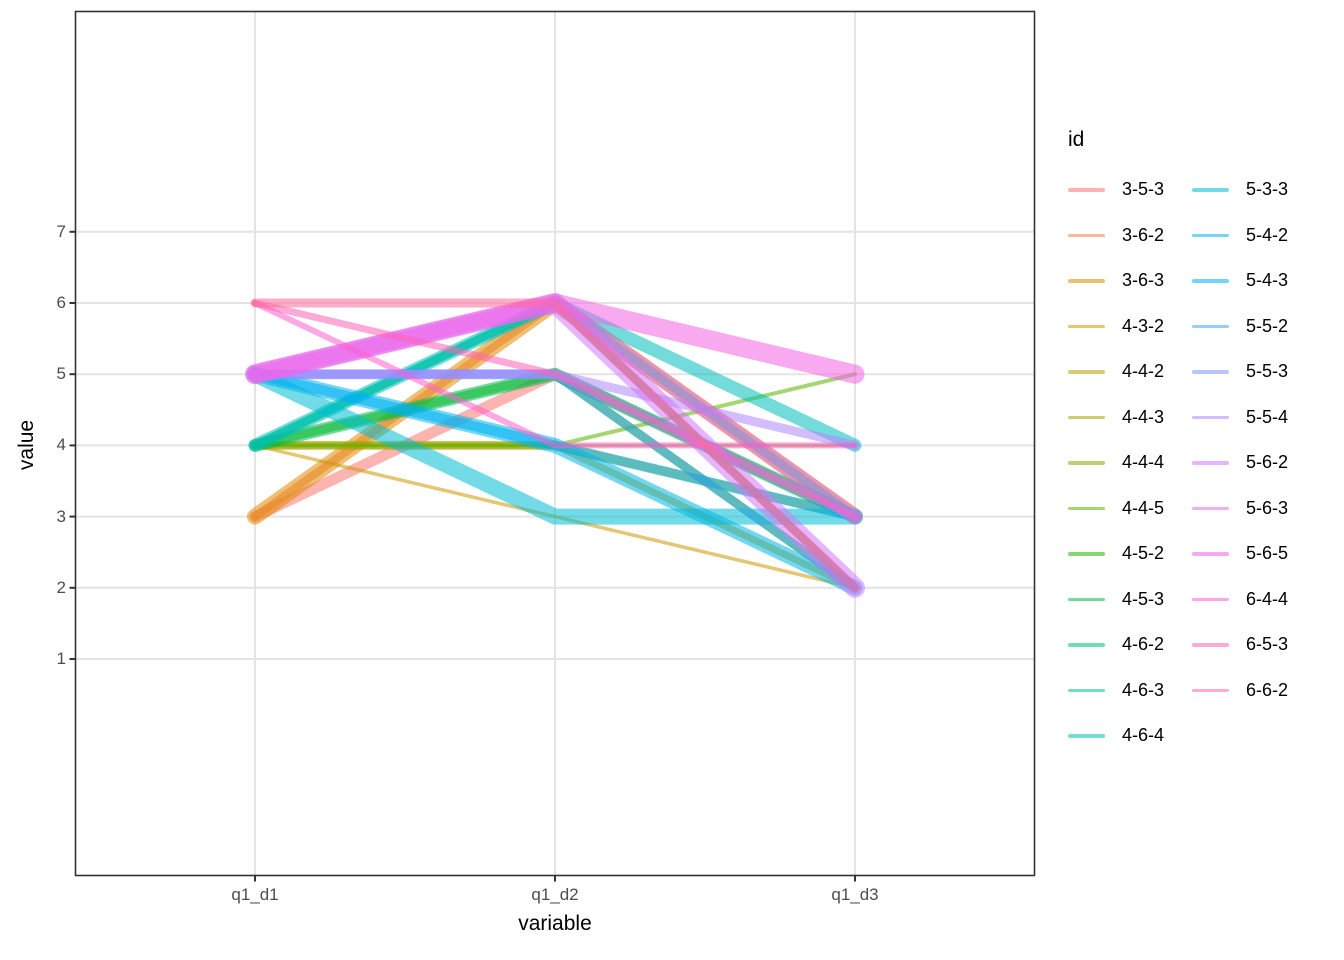  I want to click on legend-item-5-3-3: 5-3-3, so click(1240, 190).